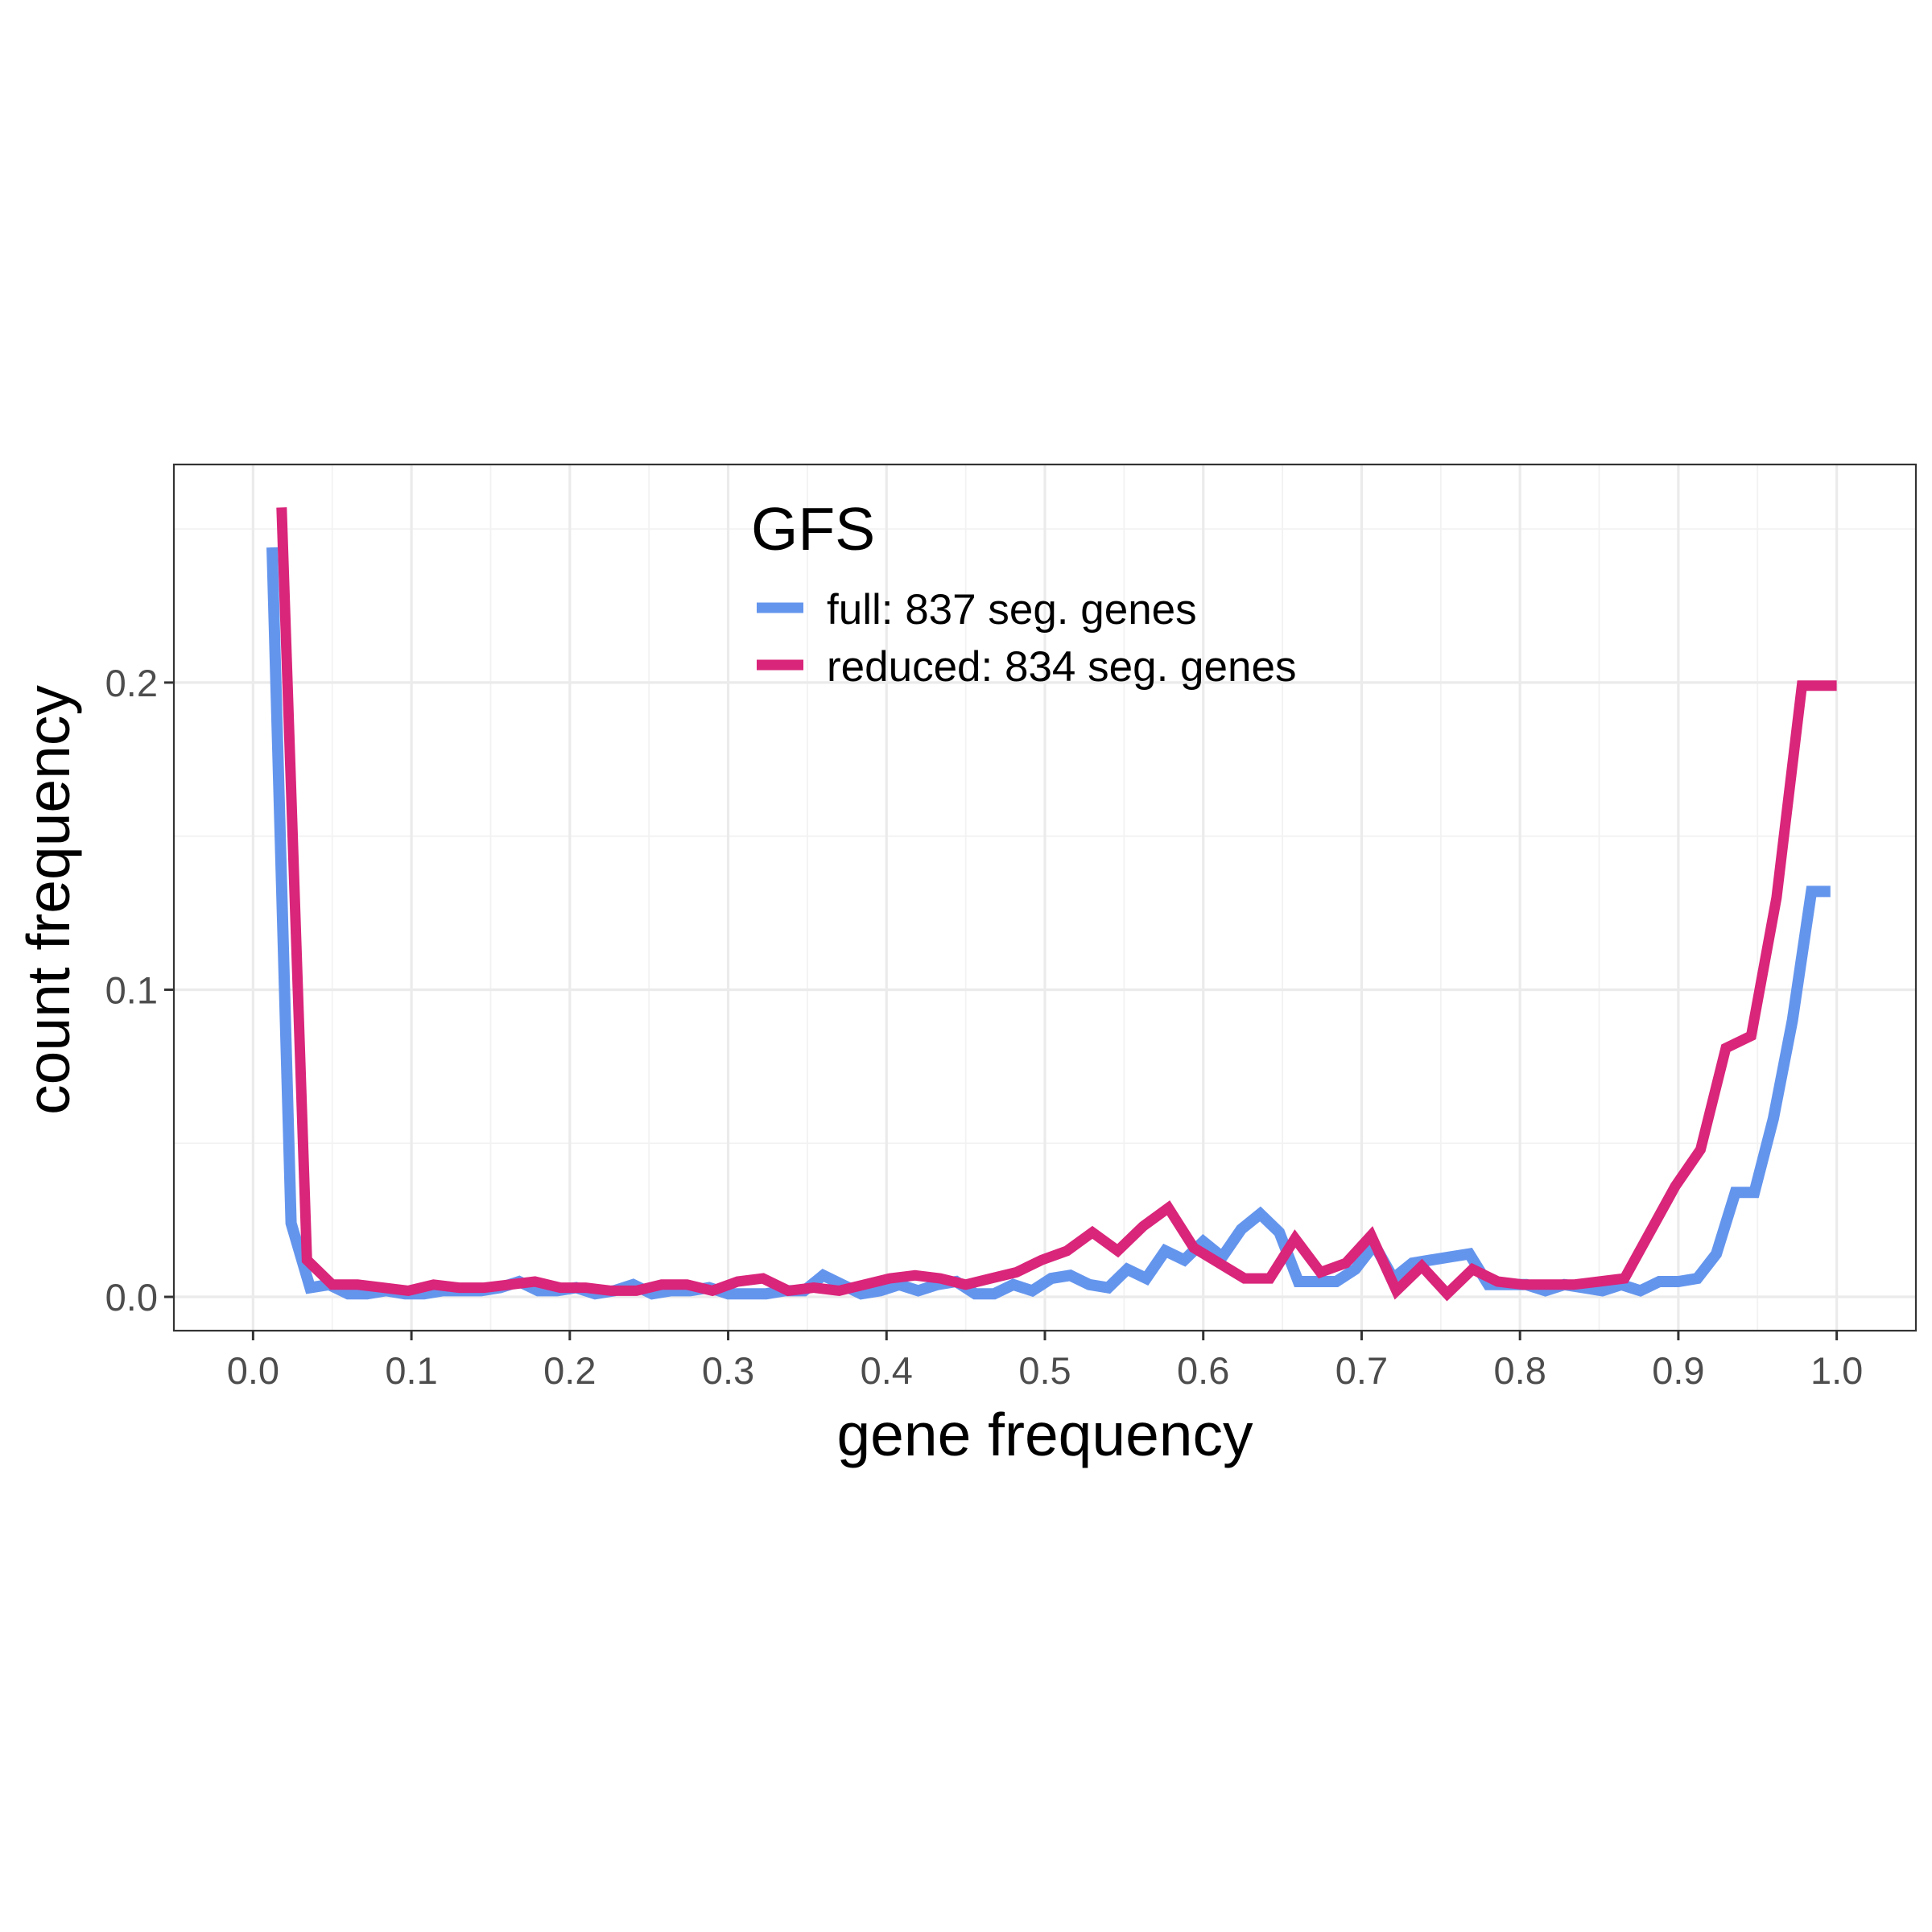 The width and height of the screenshot is (1932, 1932). I want to click on x-tick-label: 1.0, so click(1836, 1370).